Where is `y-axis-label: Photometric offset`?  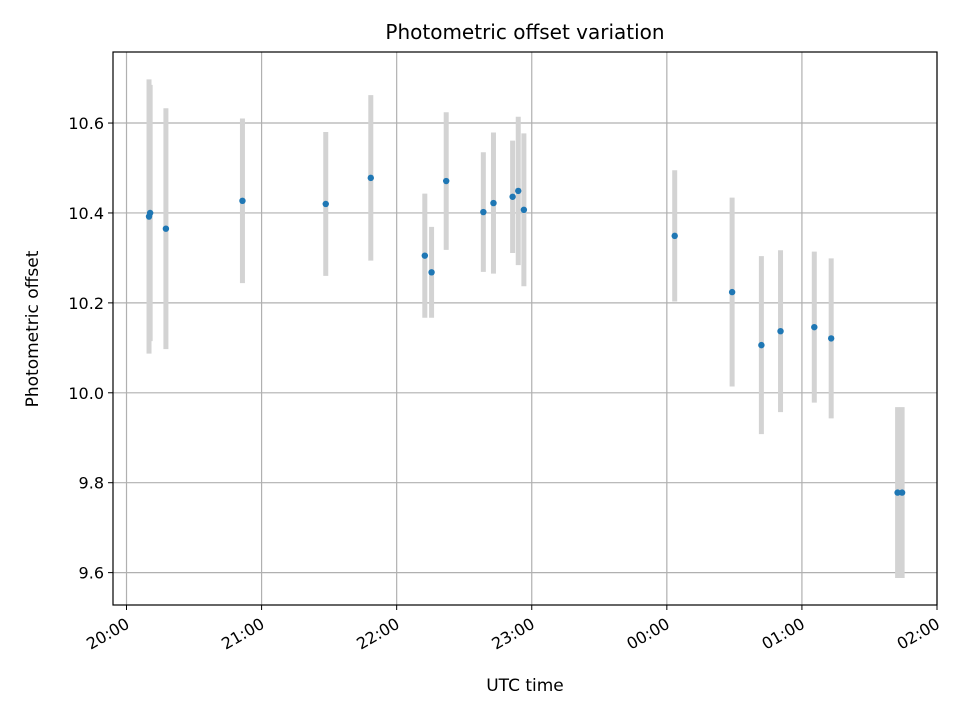 y-axis-label: Photometric offset is located at coordinates (33, 328).